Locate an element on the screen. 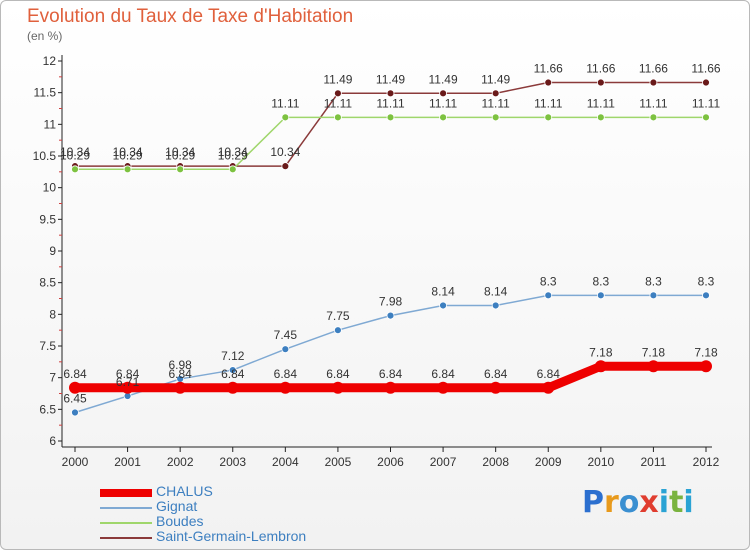  legend-label-chalus: CHALUS is located at coordinates (184, 491).